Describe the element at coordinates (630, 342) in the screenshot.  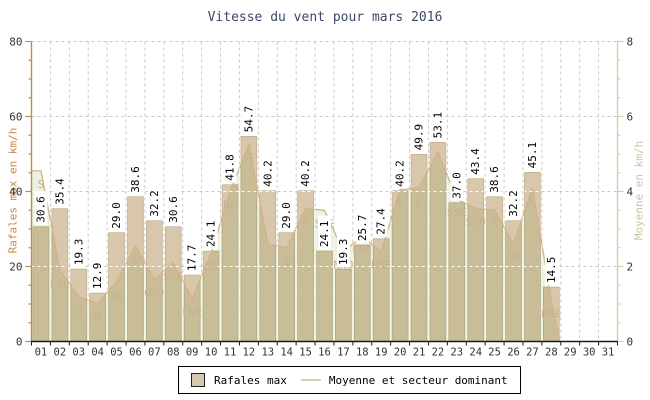
I see `right-tick-label: 0` at that location.